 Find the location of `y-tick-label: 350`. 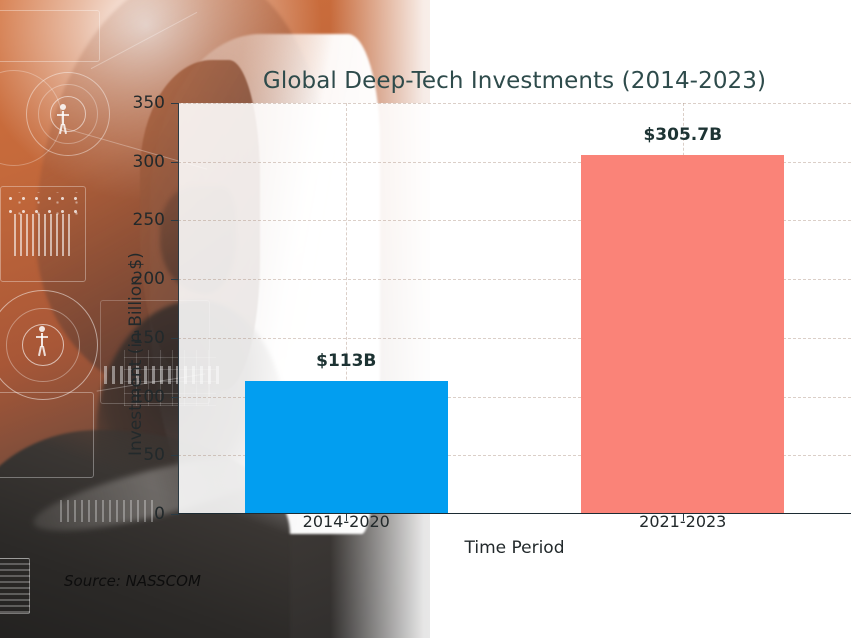

y-tick-label: 350 is located at coordinates (148, 103).